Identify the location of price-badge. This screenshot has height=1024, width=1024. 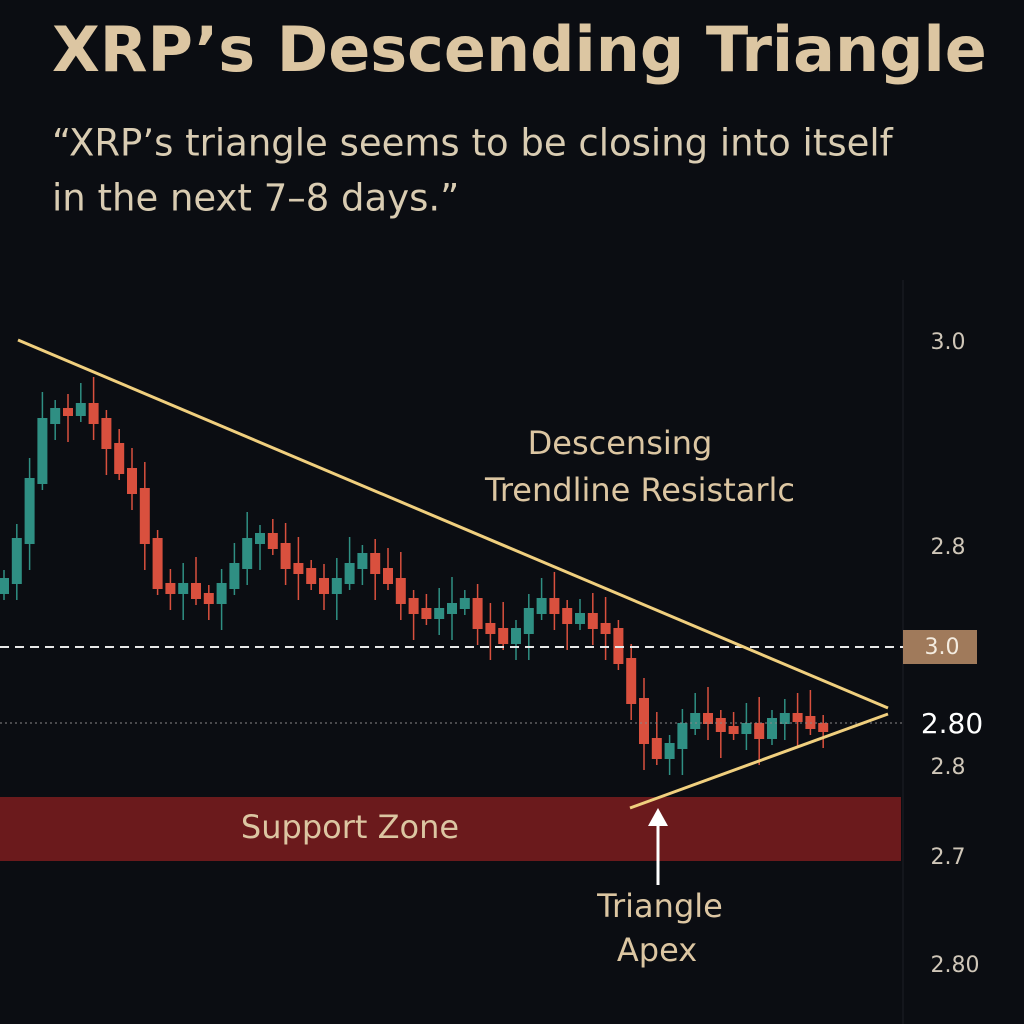
(940, 647).